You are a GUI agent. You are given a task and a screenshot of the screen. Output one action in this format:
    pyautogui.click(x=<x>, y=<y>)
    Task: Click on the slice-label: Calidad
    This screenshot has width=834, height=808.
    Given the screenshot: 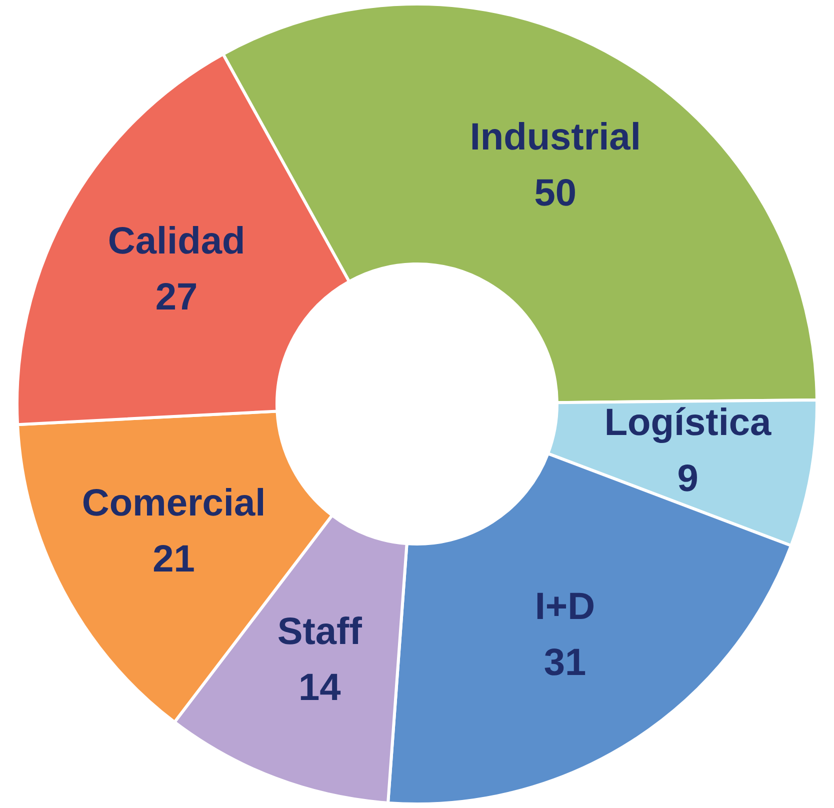 What is the action you would take?
    pyautogui.click(x=177, y=241)
    